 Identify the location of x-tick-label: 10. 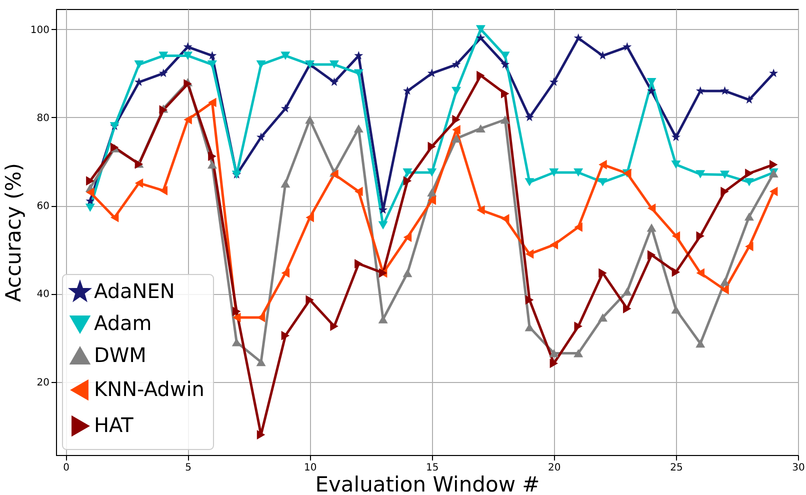
(310, 468).